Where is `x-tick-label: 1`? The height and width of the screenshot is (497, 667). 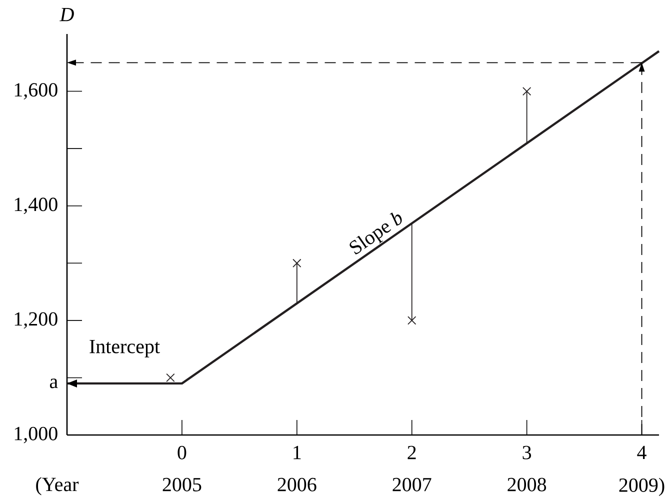 x-tick-label: 1 is located at coordinates (297, 453).